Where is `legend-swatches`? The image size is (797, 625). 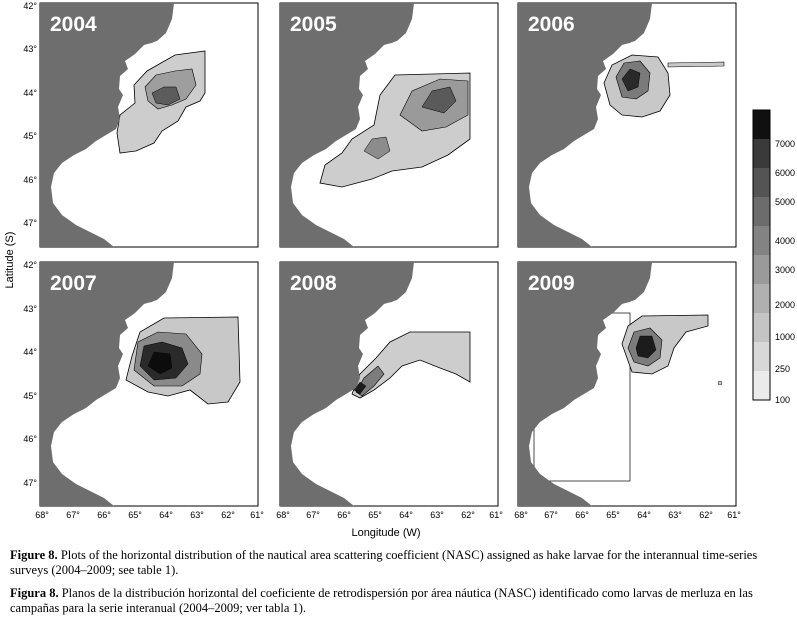 legend-swatches is located at coordinates (761, 255).